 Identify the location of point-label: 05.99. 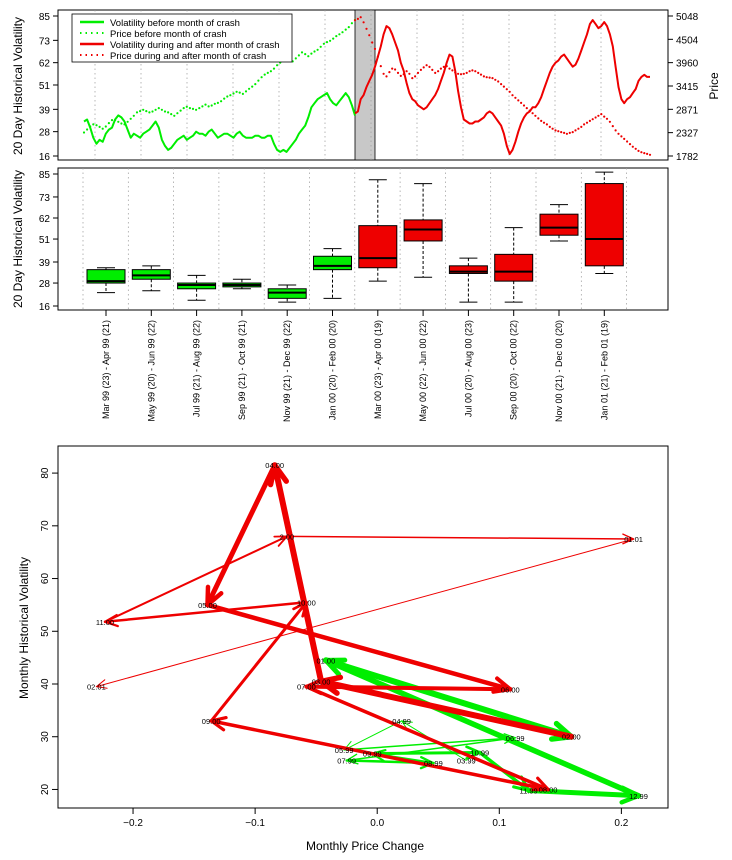
(344, 750).